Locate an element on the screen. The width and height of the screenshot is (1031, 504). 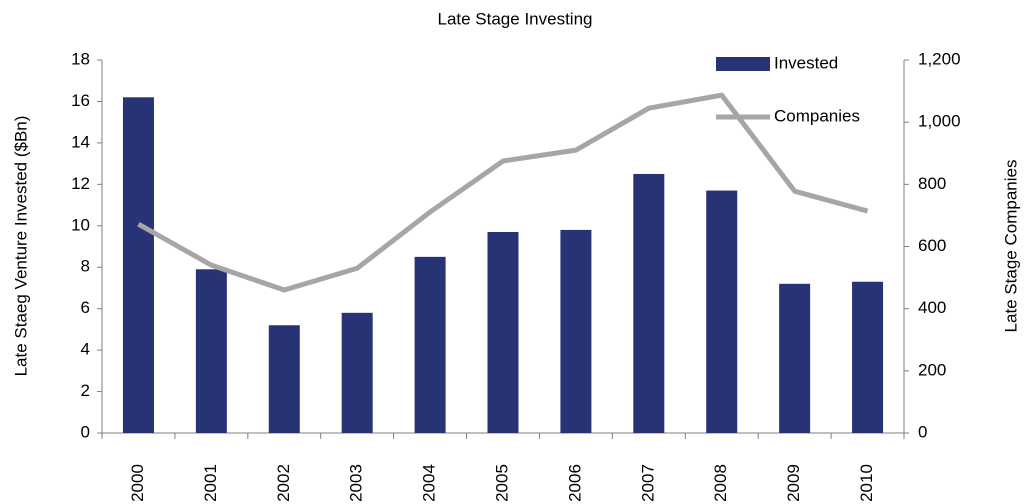
x-tick-label: 2000 is located at coordinates (137, 483).